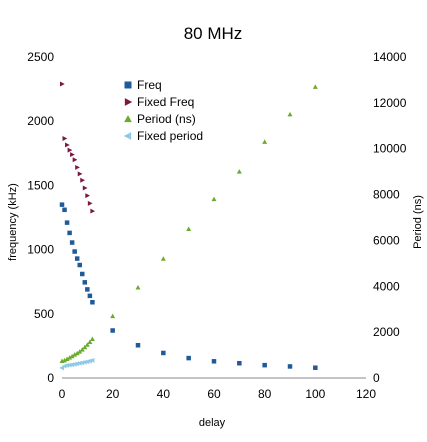  Describe the element at coordinates (50, 378) in the screenshot. I see `y-tick-label: 0` at that location.